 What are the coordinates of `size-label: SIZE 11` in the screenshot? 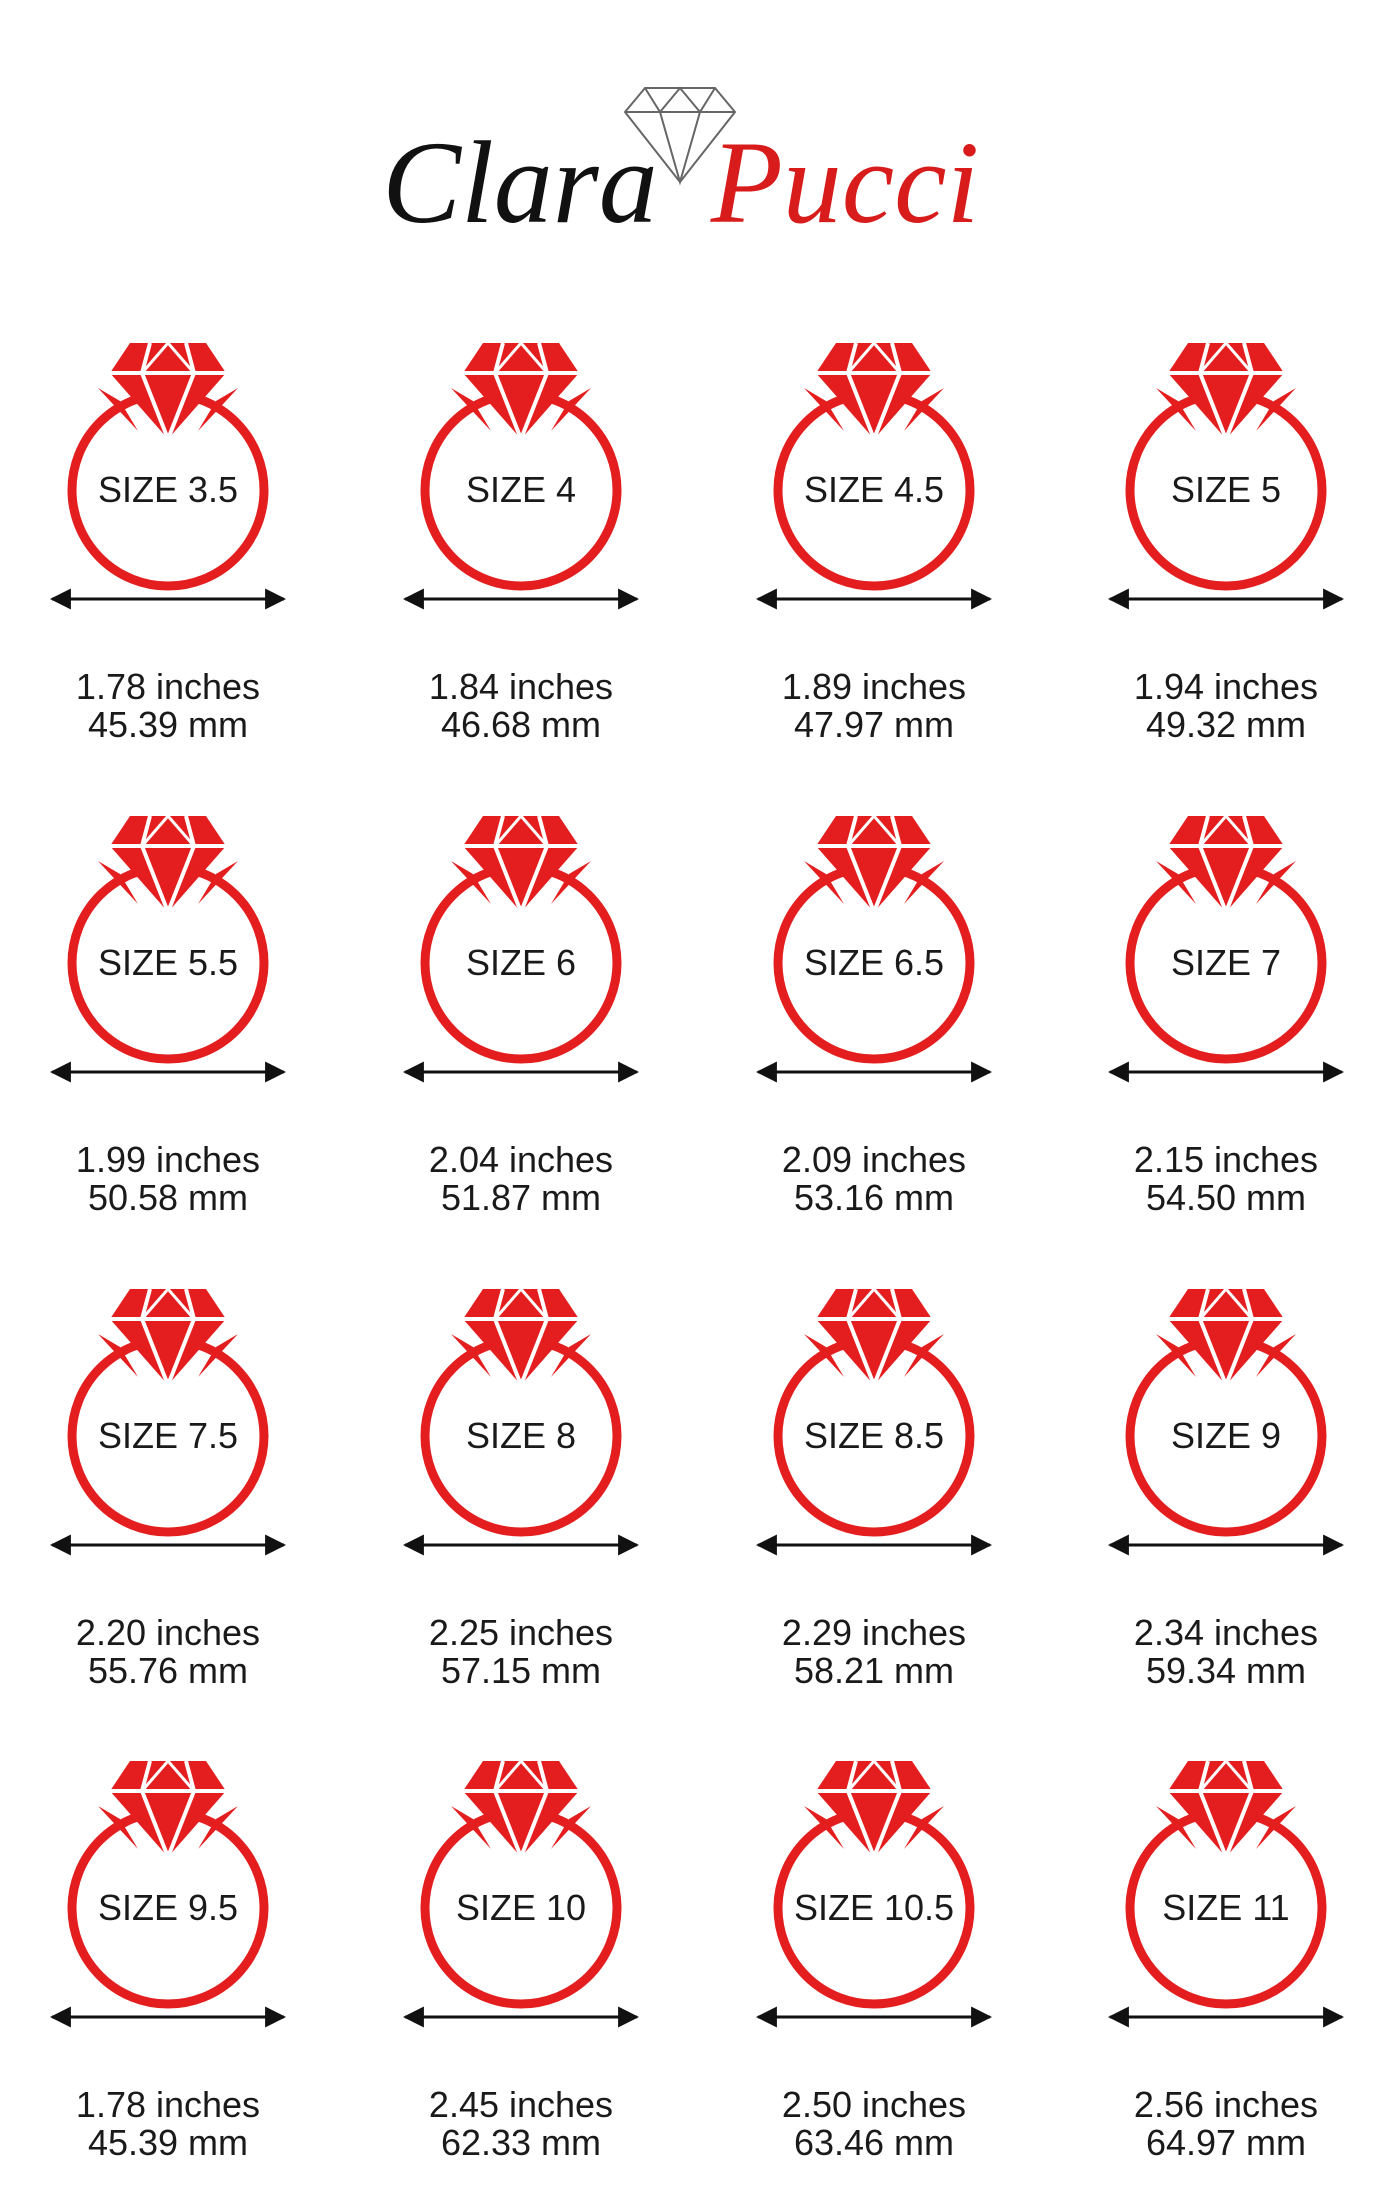 It's located at (1225, 1907).